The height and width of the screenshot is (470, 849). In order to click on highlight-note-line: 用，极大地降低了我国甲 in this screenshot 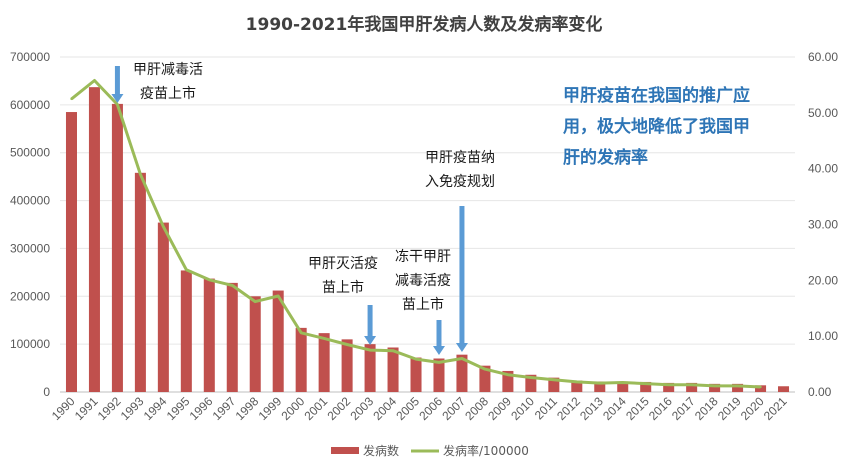, I will do `click(656, 126)`.